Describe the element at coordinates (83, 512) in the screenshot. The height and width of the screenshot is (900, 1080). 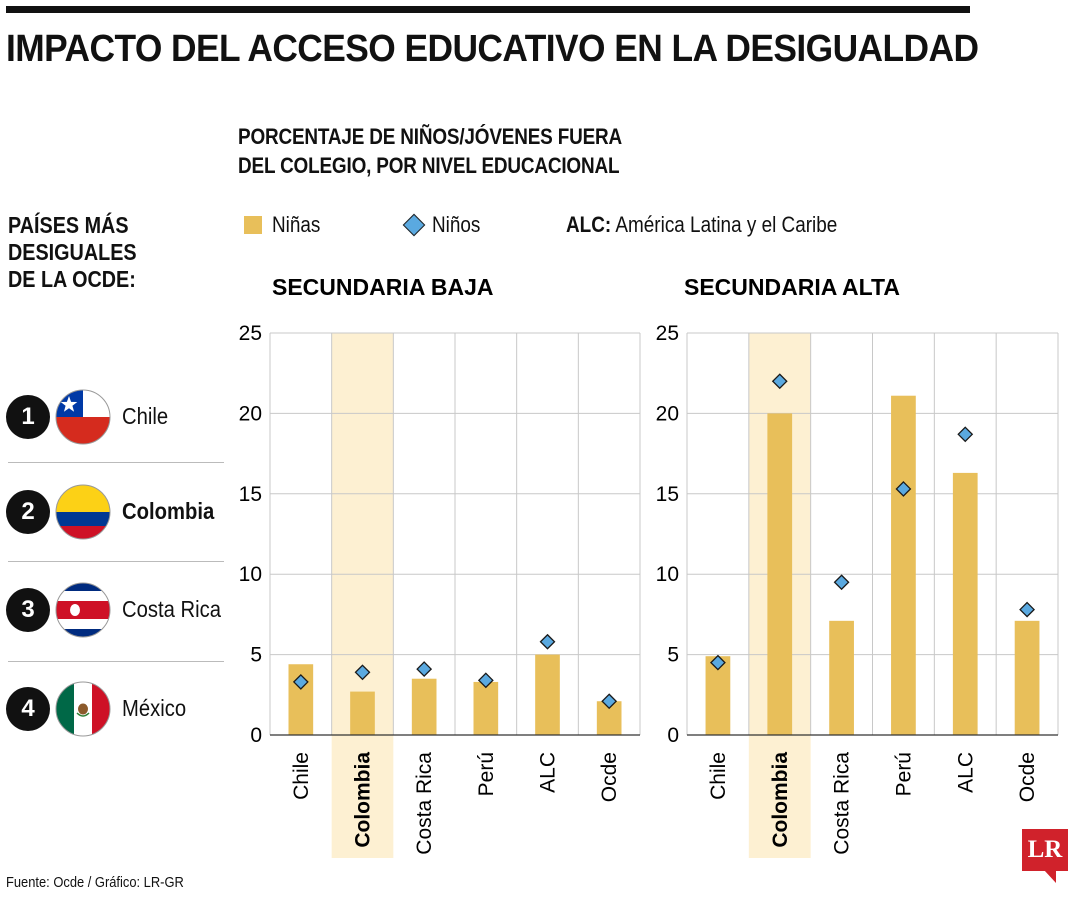
I see `colombia-flag-icon` at that location.